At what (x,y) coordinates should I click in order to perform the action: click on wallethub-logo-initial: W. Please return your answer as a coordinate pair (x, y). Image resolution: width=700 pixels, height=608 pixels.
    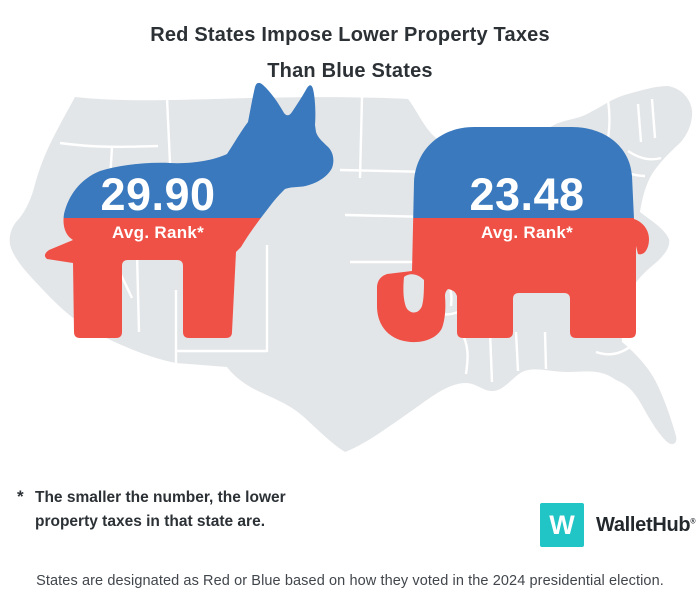
    Looking at the image, I should click on (562, 524).